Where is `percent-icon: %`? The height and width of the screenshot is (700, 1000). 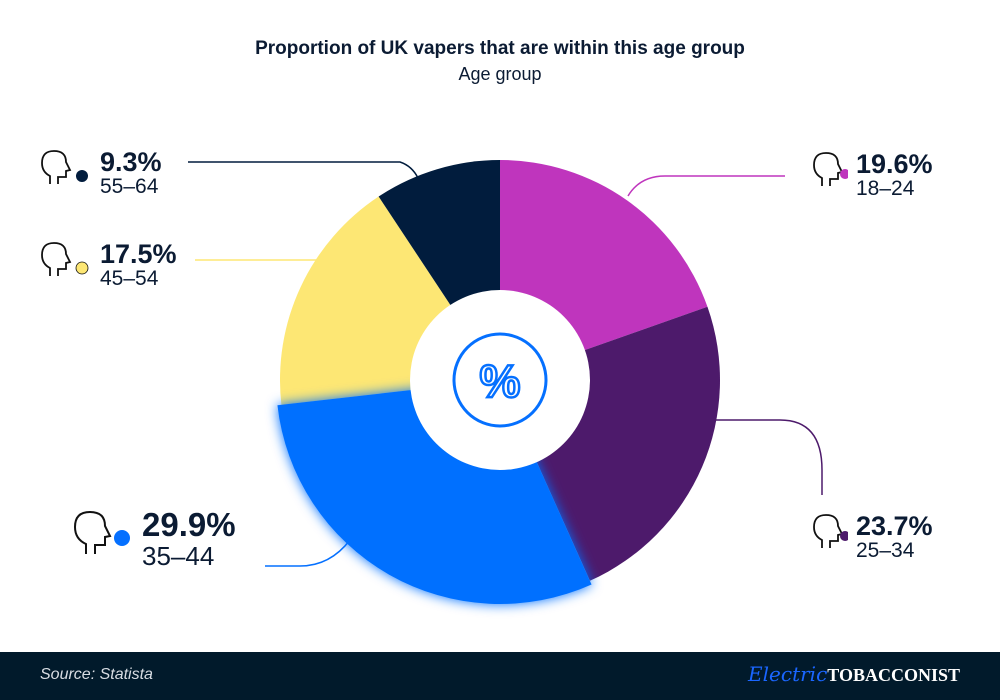 percent-icon: % is located at coordinates (500, 380).